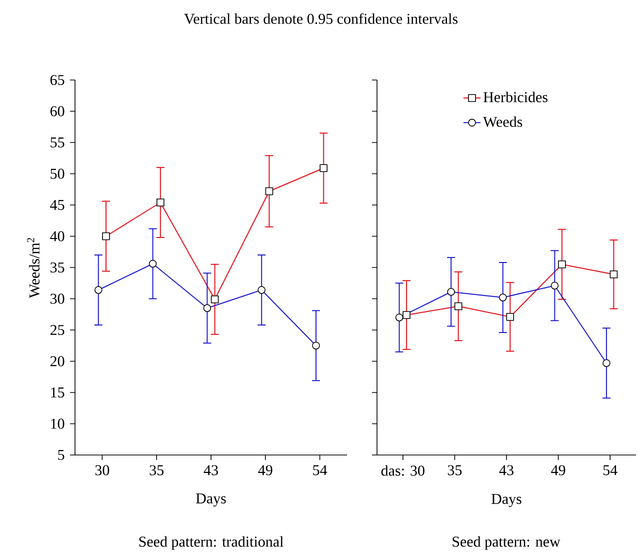 The width and height of the screenshot is (642, 559). Describe the element at coordinates (57, 143) in the screenshot. I see `y-tick-label: 55` at that location.